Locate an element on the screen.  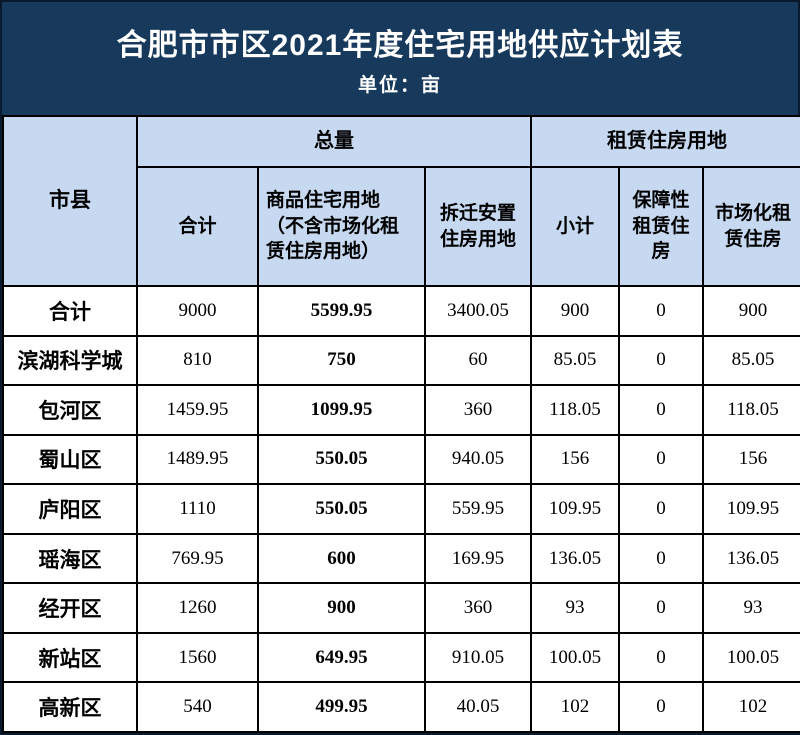
col-header-xiaoji: 小计 is located at coordinates (575, 226).